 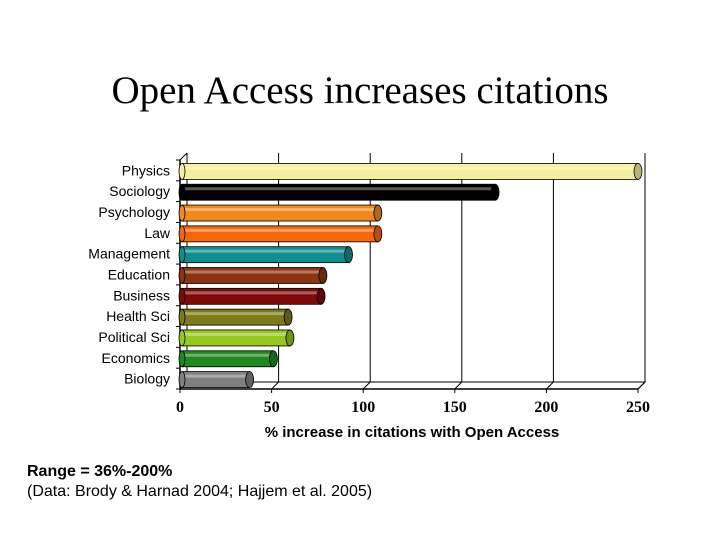 What do you see at coordinates (363, 407) in the screenshot?
I see `x-tick-label: 100` at bounding box center [363, 407].